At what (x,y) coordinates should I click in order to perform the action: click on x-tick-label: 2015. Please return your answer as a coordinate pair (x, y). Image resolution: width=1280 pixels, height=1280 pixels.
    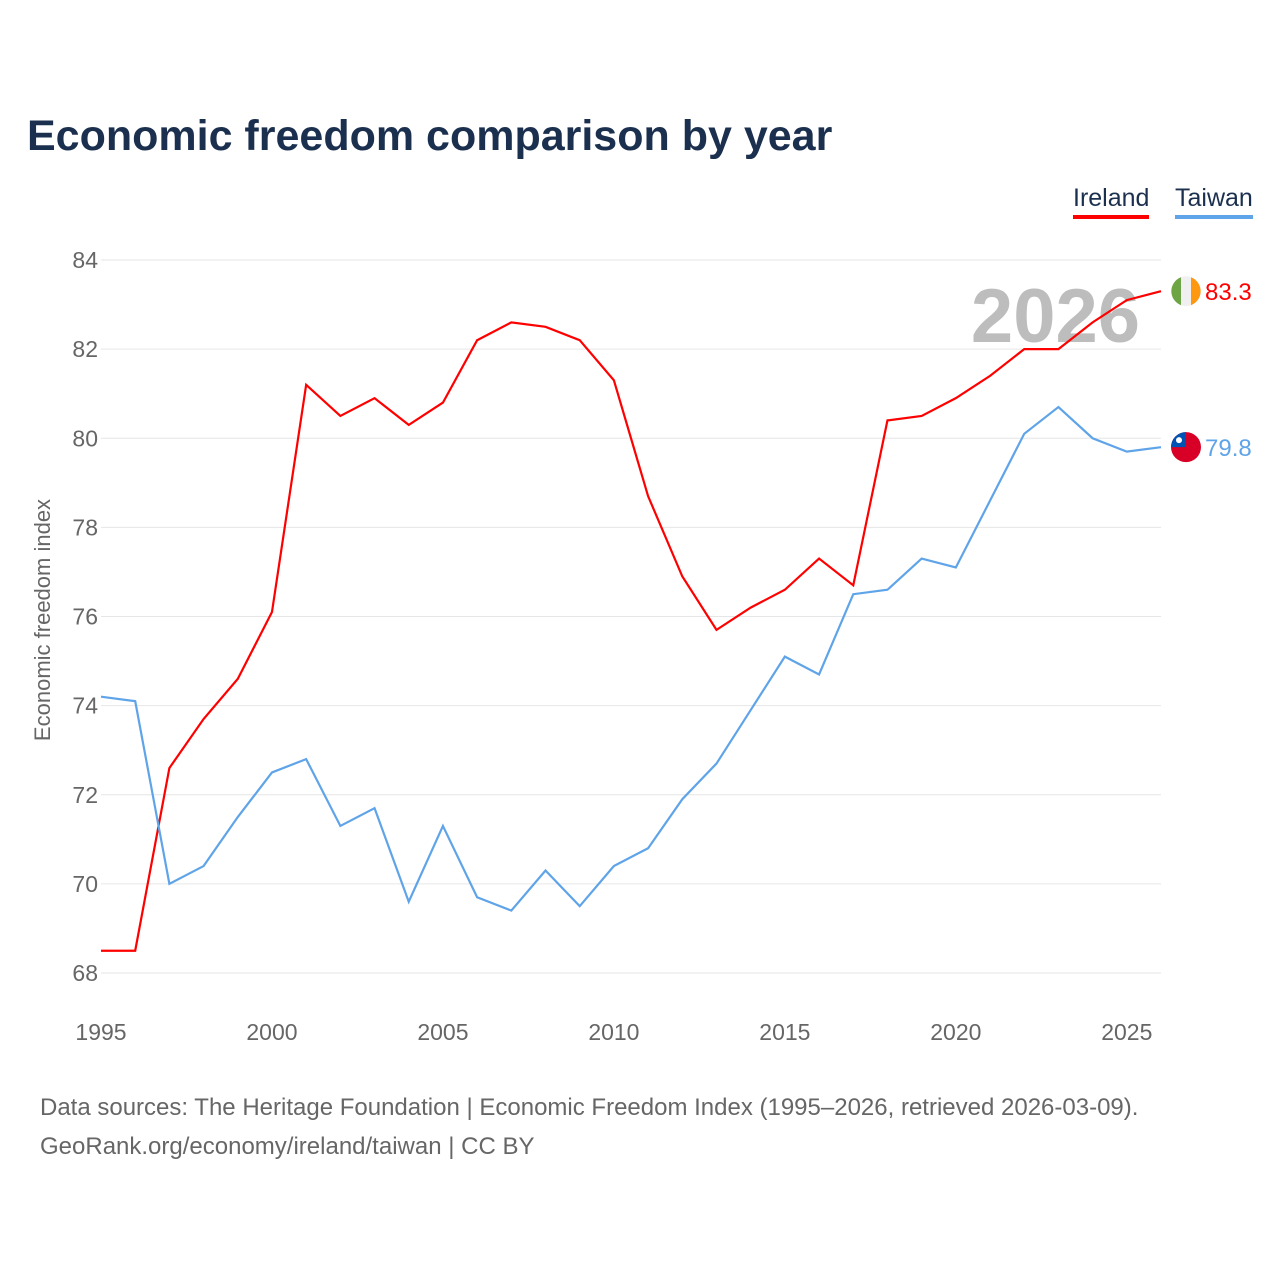
    Looking at the image, I should click on (784, 1032).